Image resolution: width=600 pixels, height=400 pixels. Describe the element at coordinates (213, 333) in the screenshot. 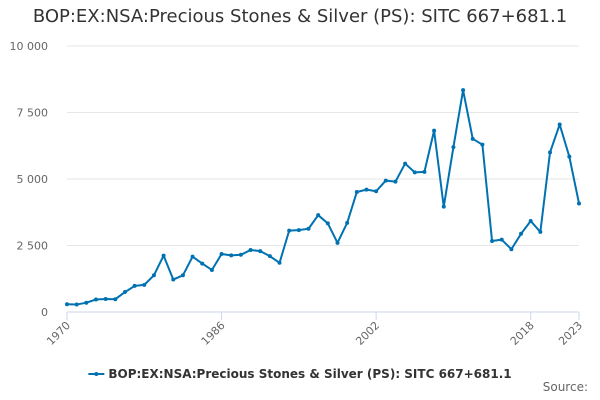

I see `x-tick-label: 1986` at that location.